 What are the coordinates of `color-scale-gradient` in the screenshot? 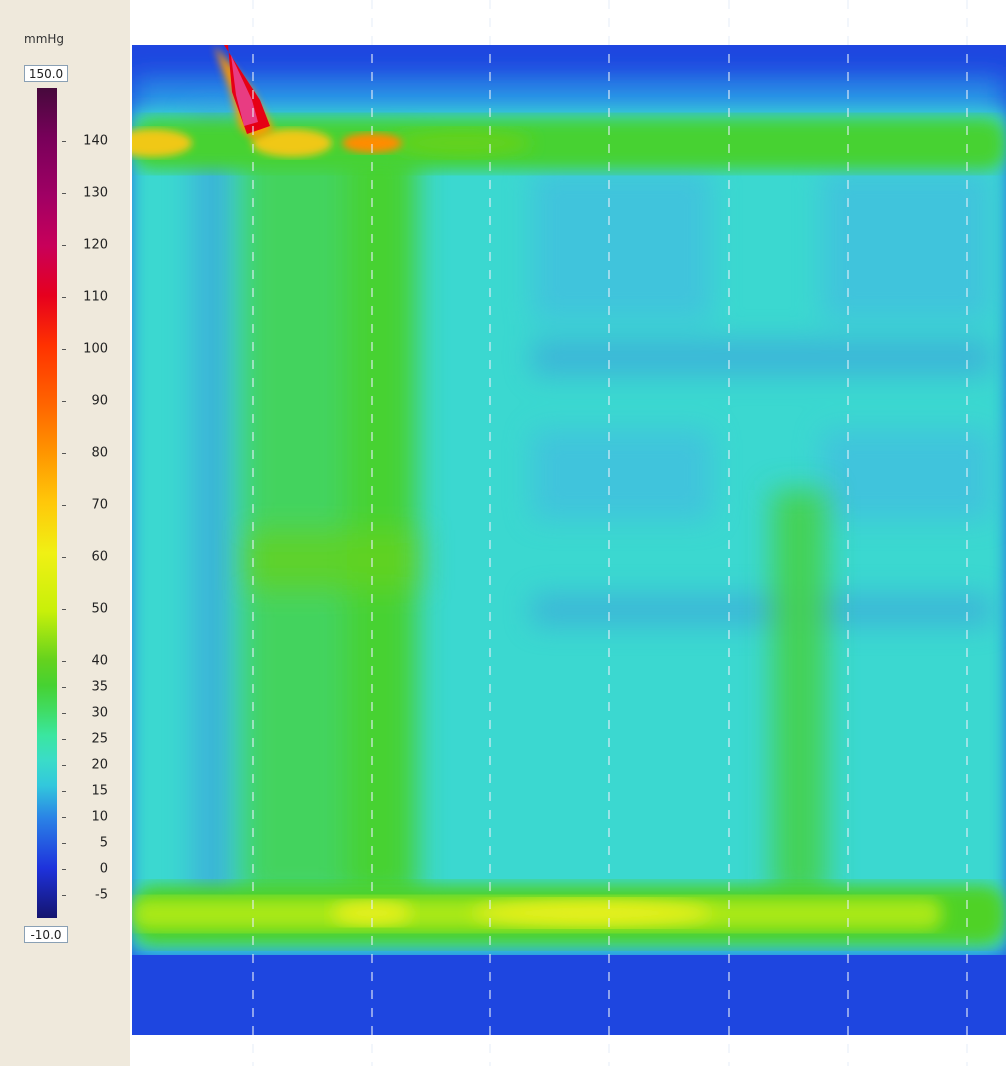 It's located at (47, 503).